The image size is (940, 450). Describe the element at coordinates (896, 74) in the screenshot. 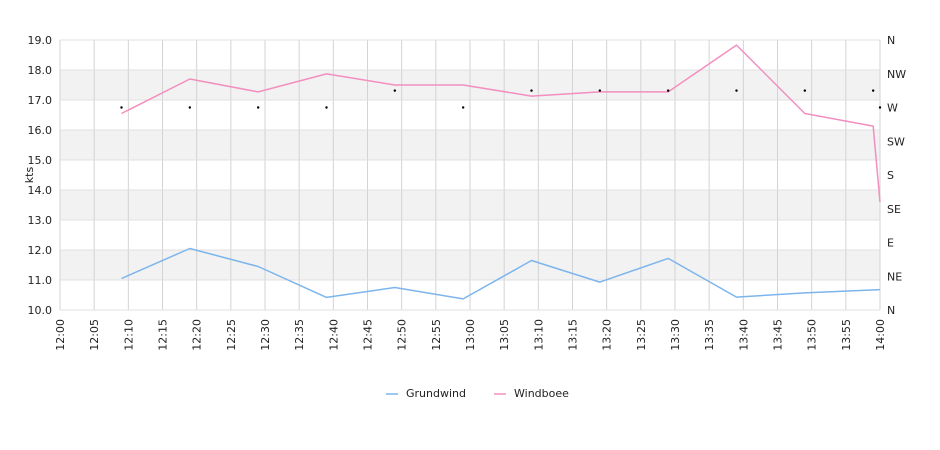

I see `direction-tick-label: NW` at that location.